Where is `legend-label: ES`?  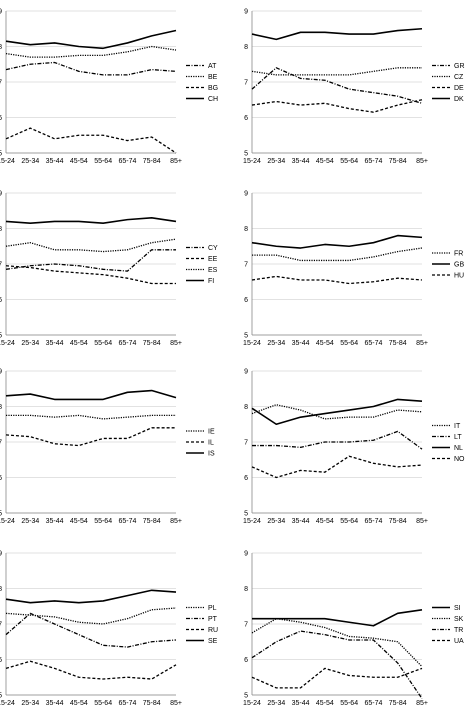 legend-label: ES is located at coordinates (213, 270).